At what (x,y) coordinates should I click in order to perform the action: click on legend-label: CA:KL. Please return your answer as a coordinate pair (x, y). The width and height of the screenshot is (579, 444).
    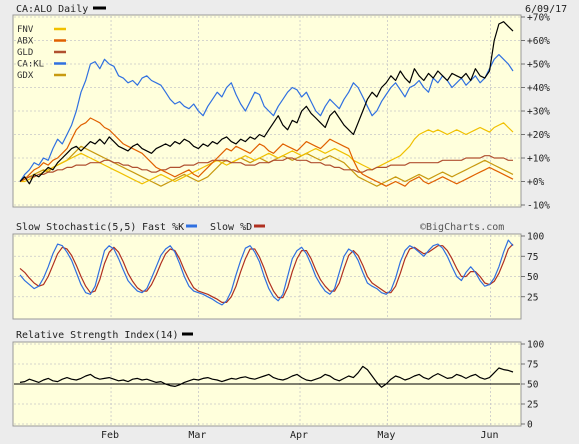
    Looking at the image, I should click on (30, 65).